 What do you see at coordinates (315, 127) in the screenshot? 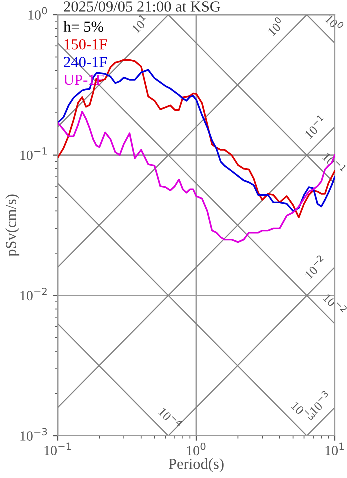
I see `annotation: 10$^{−1}$` at bounding box center [315, 127].